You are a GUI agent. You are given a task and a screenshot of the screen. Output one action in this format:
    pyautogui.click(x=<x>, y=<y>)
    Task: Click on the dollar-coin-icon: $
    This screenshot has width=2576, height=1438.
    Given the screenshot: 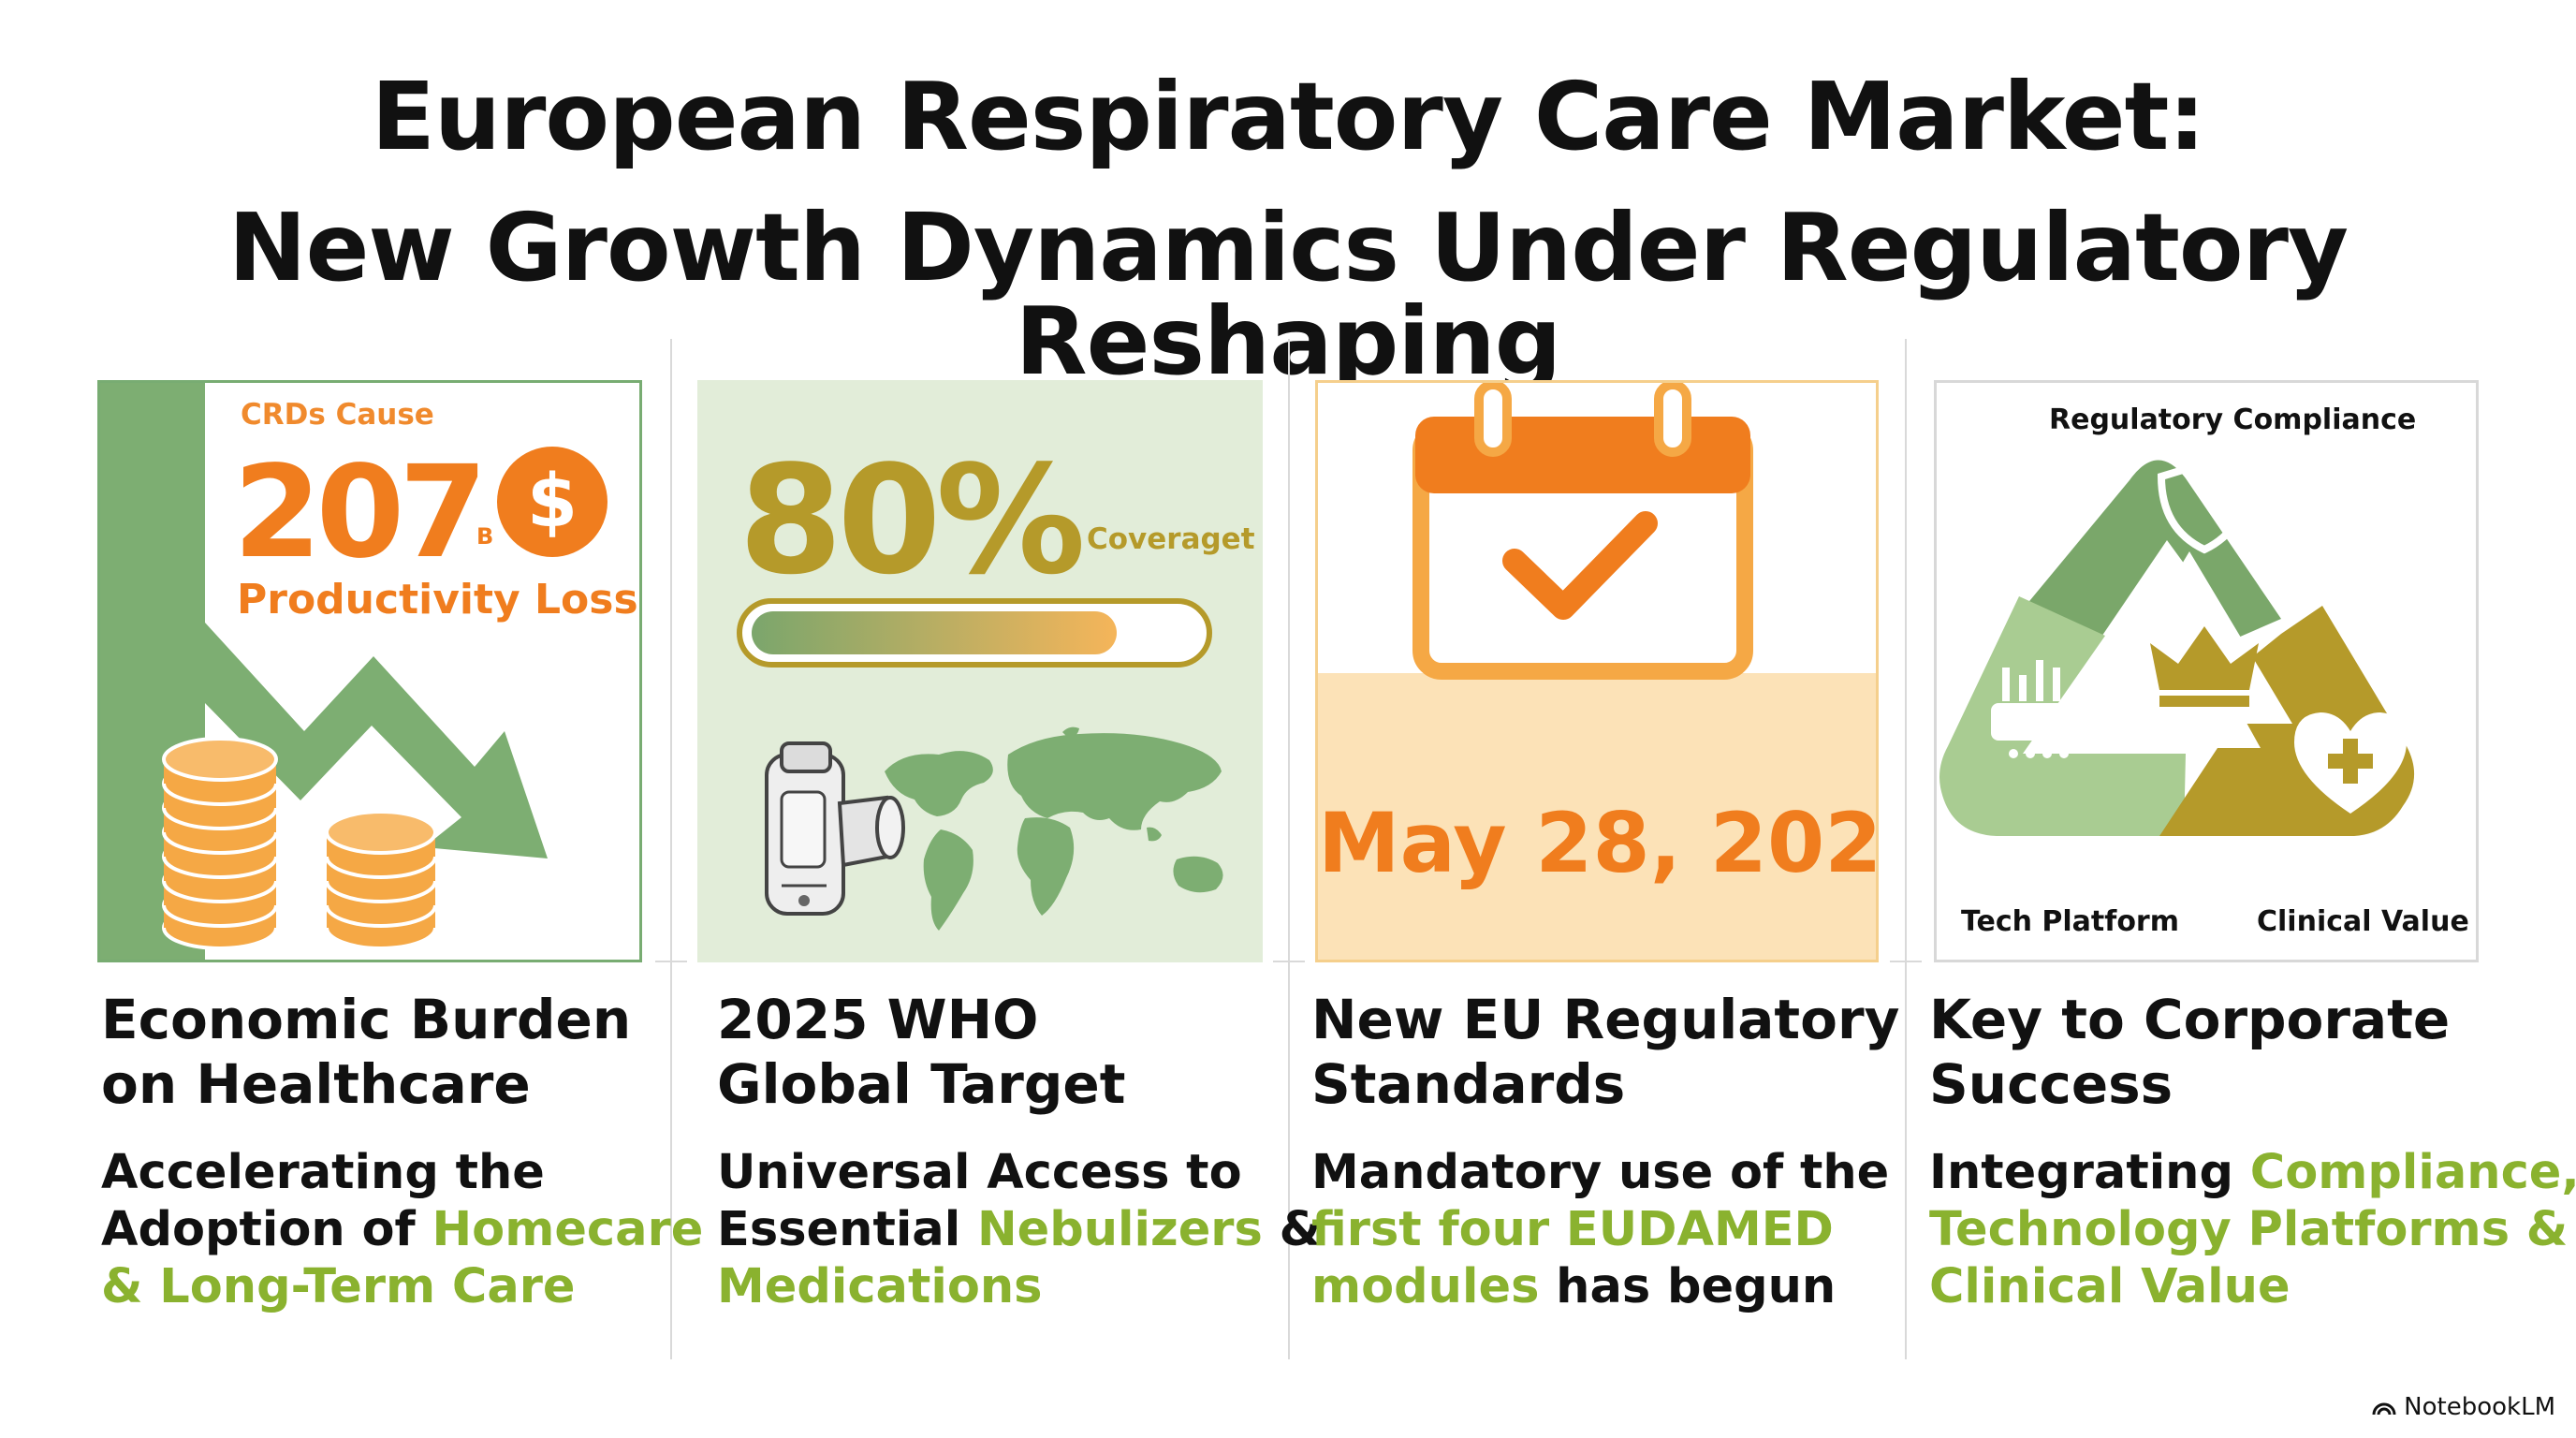 What is the action you would take?
    pyautogui.click(x=552, y=502)
    